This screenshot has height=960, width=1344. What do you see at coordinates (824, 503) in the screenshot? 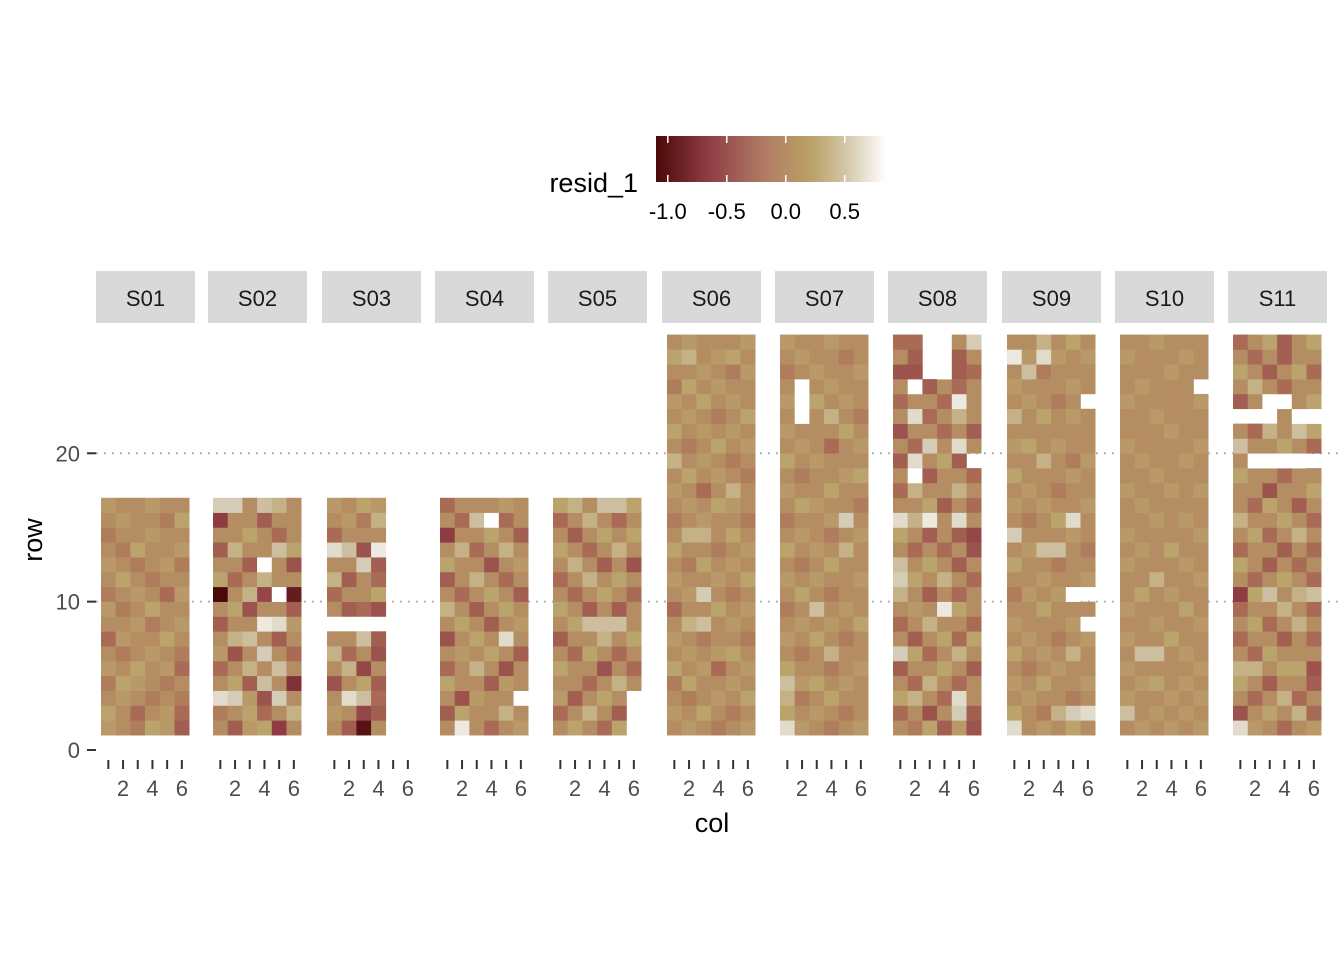
I see `panel-s07: S07` at bounding box center [824, 503].